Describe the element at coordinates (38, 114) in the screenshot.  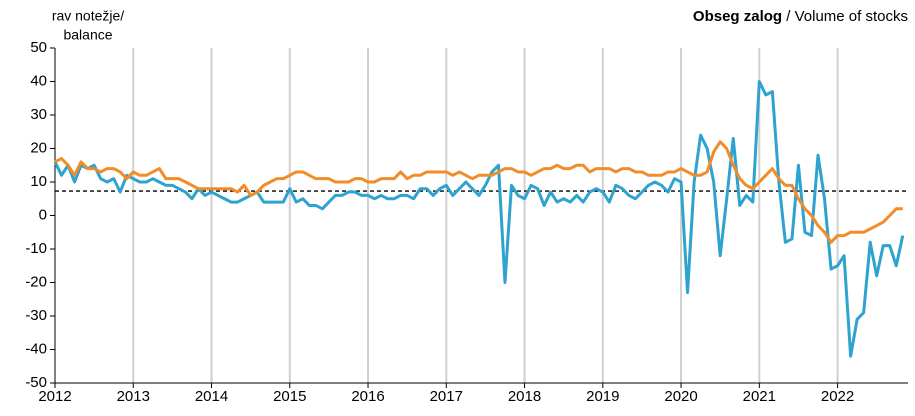
I see `y-tick-label: 30` at that location.